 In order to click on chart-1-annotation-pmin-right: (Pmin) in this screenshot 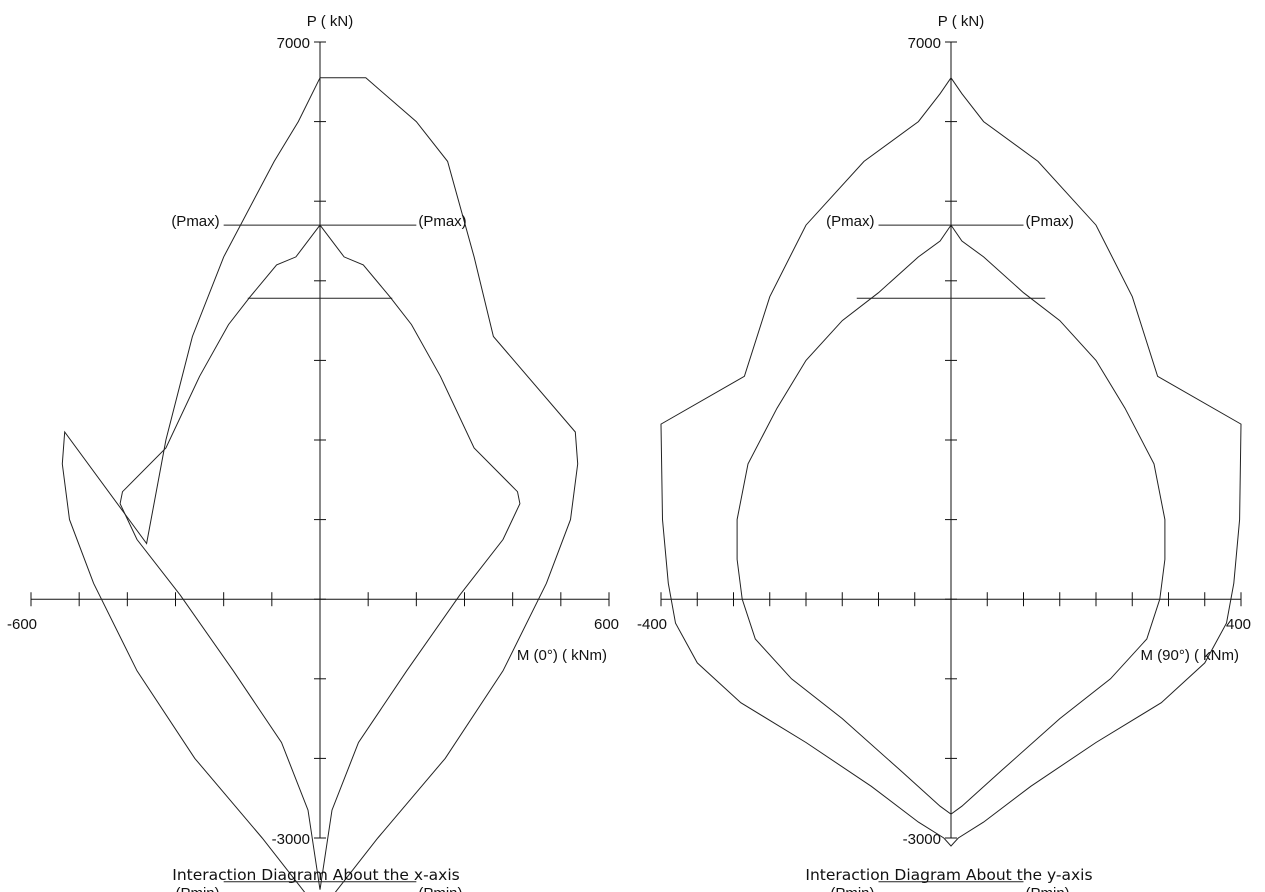, I will do `click(440, 888)`.